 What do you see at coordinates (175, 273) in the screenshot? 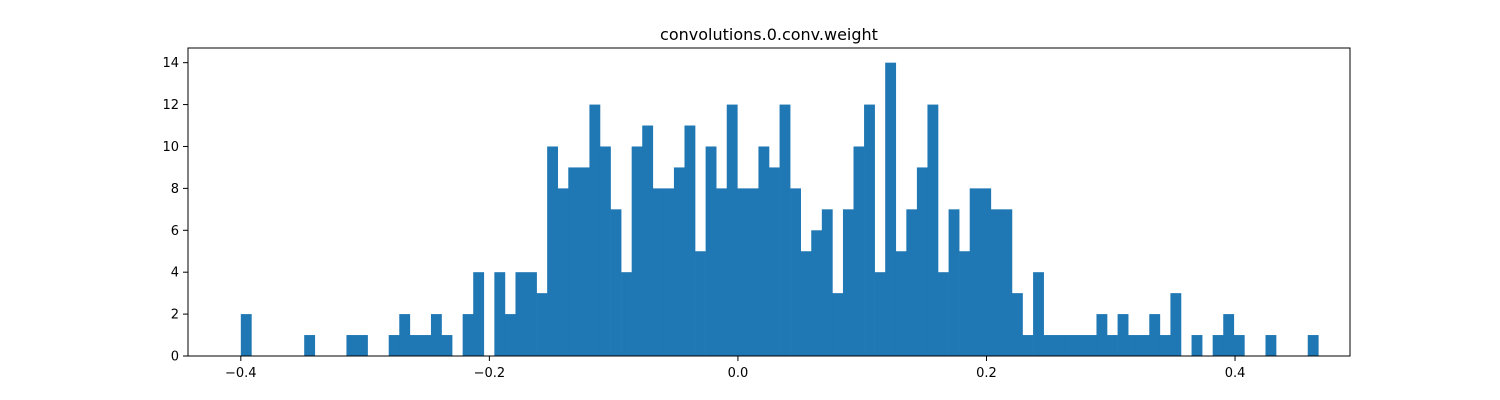
I see `y-tick-label: 4` at bounding box center [175, 273].